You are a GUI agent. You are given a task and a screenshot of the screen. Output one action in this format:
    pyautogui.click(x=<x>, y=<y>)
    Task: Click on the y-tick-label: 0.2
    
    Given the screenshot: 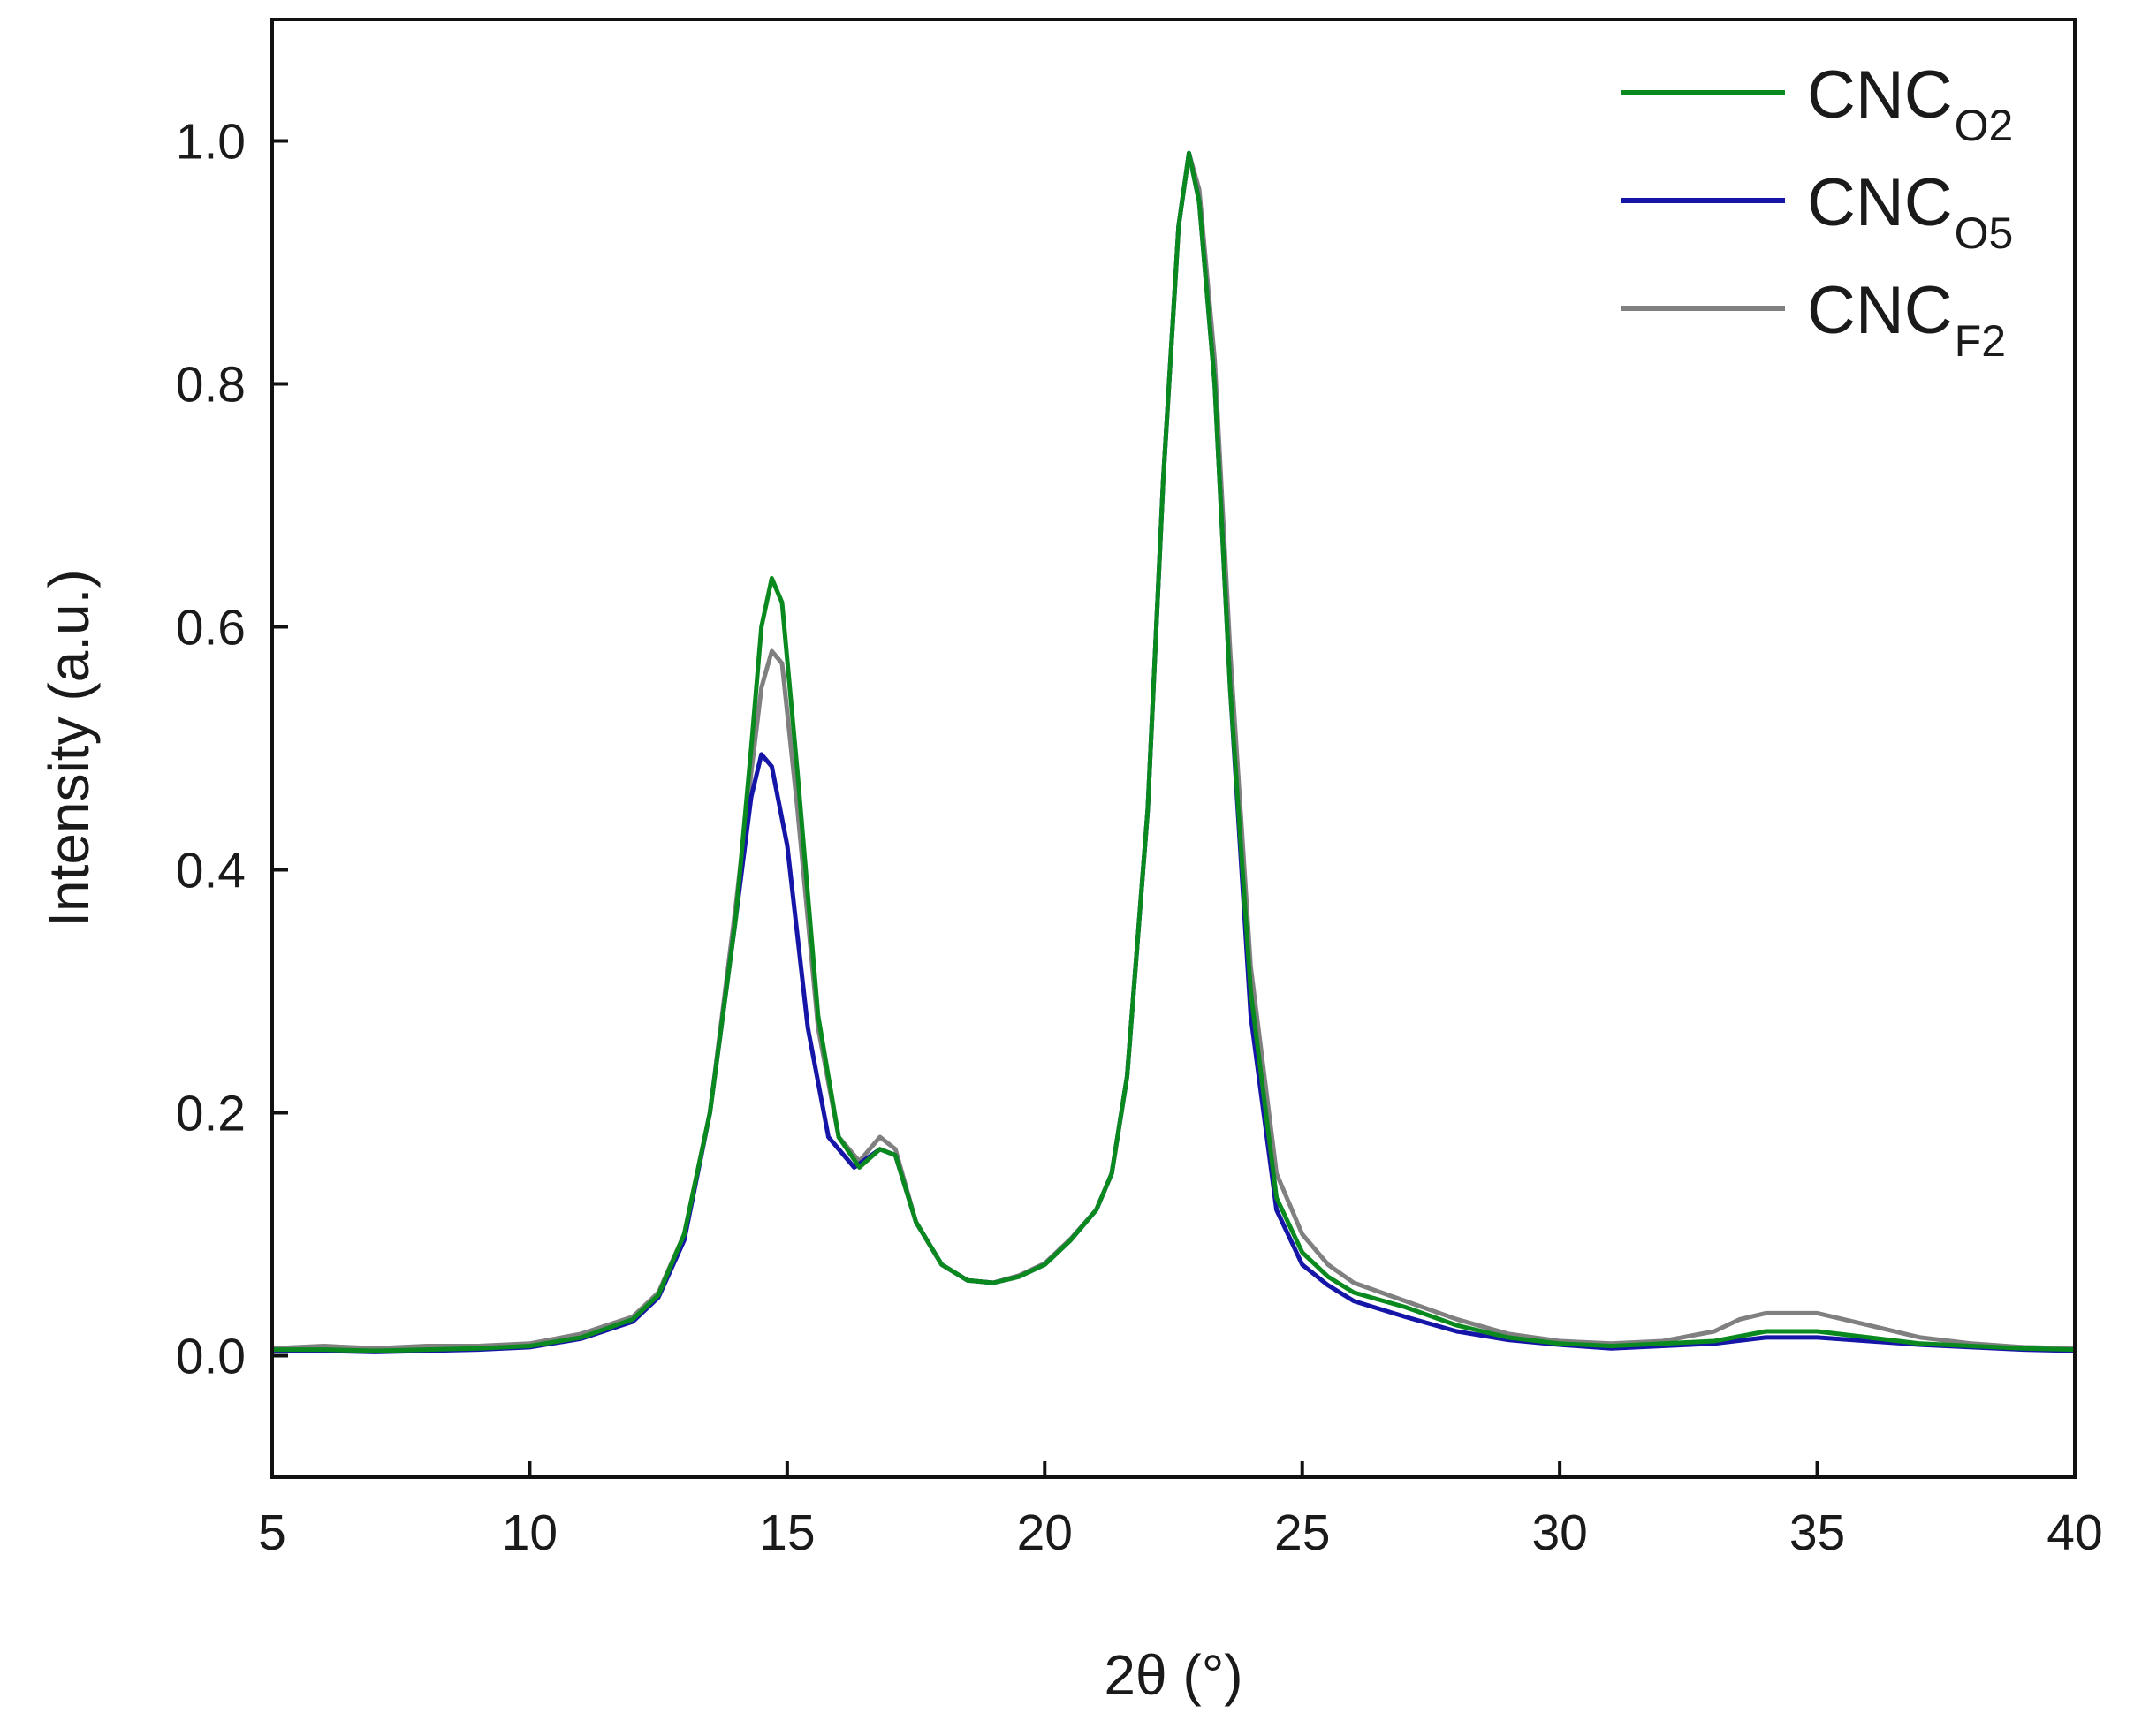 What is the action you would take?
    pyautogui.click(x=211, y=1114)
    